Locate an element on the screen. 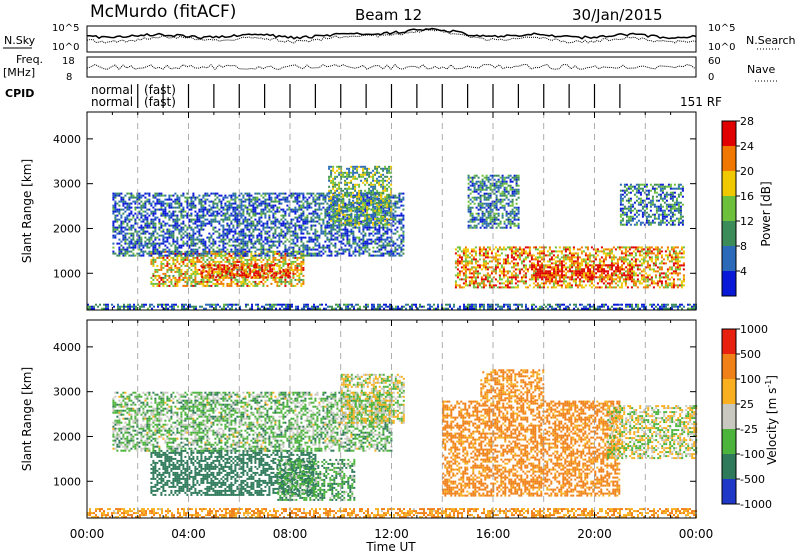  cell-power-cells-2050 is located at coordinates (167, 229).